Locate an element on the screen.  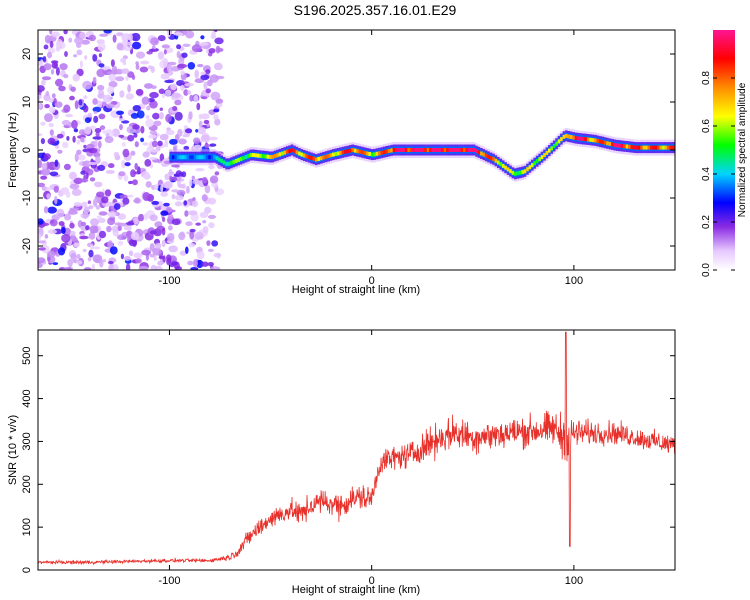
y-tick-label: -10 is located at coordinates (27, 198).